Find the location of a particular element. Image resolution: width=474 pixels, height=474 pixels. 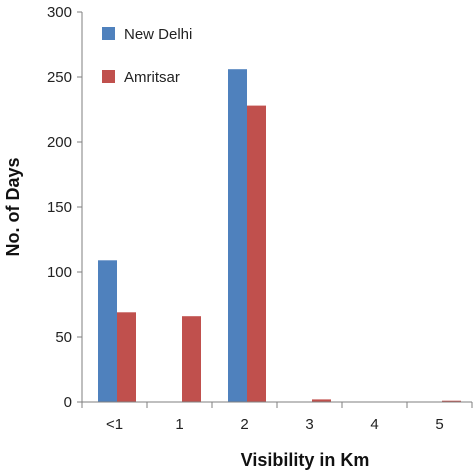

y-ticks-layer: 0 50 100 150 200 250 300 is located at coordinates (64, 207).